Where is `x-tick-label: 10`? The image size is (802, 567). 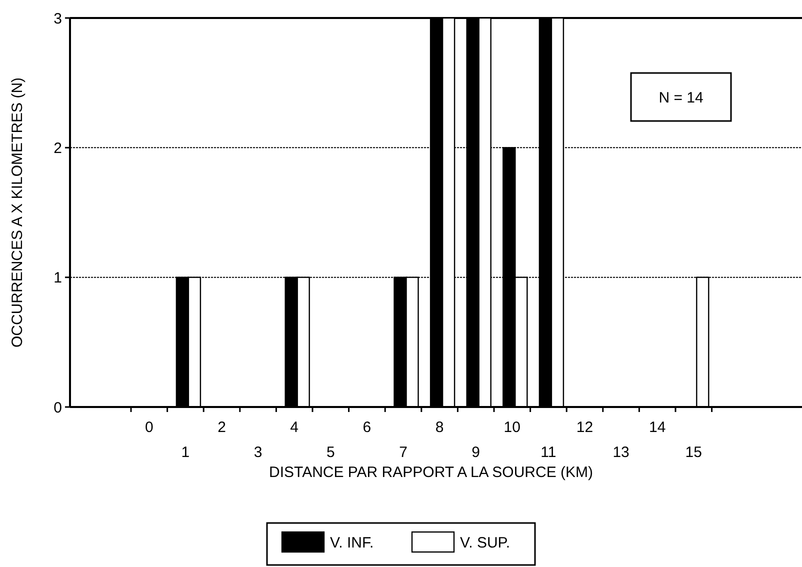 x-tick-label: 10 is located at coordinates (512, 427).